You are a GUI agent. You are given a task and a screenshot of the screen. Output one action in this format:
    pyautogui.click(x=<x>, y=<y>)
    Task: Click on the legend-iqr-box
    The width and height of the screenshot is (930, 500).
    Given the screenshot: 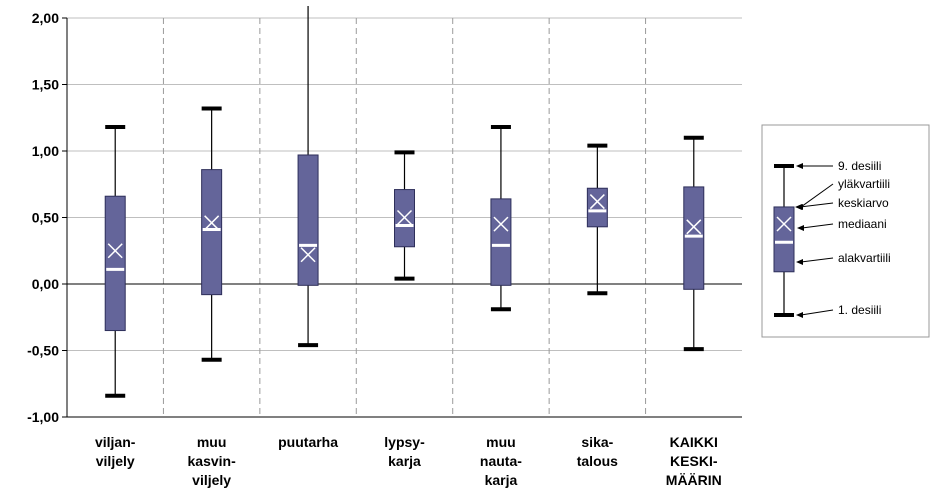 What is the action you would take?
    pyautogui.click(x=784, y=239)
    